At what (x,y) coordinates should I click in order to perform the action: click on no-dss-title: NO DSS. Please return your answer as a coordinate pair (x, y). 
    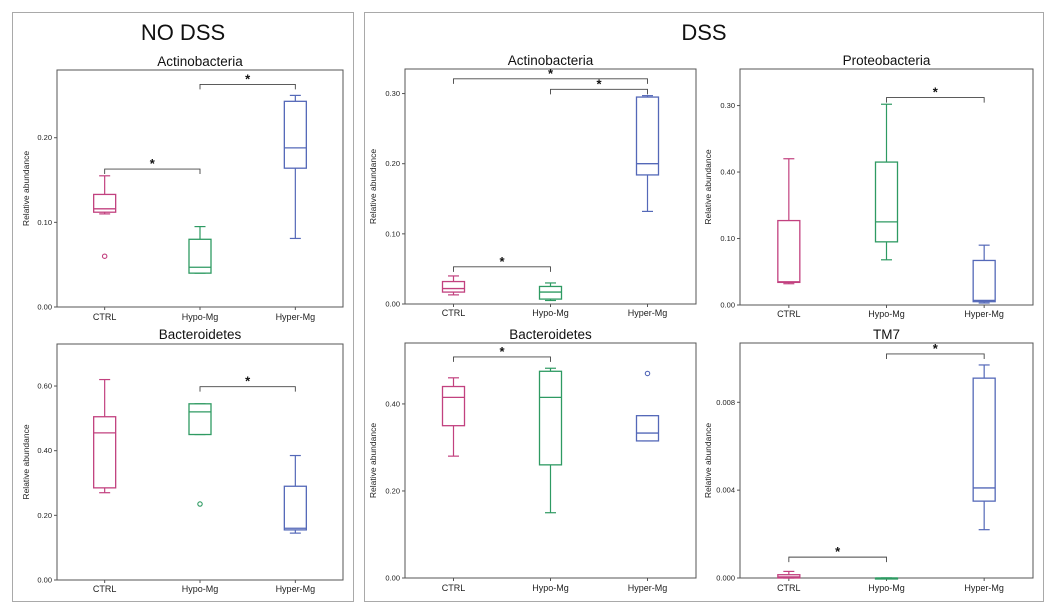
    Looking at the image, I should click on (183, 32).